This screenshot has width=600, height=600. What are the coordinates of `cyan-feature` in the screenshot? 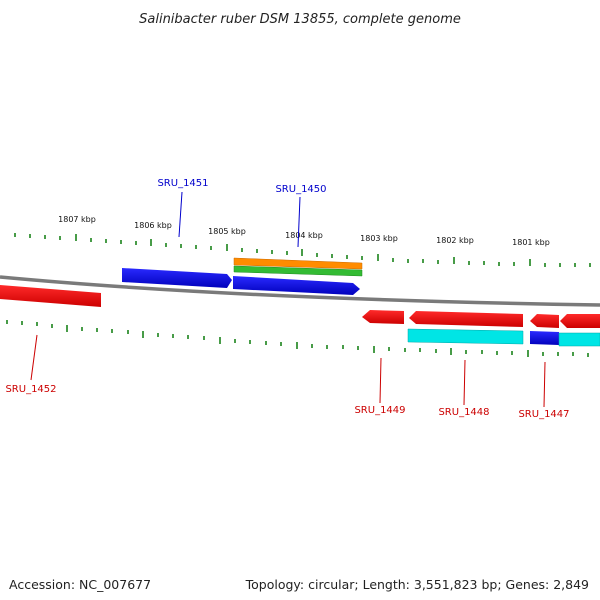 It's located at (465, 336).